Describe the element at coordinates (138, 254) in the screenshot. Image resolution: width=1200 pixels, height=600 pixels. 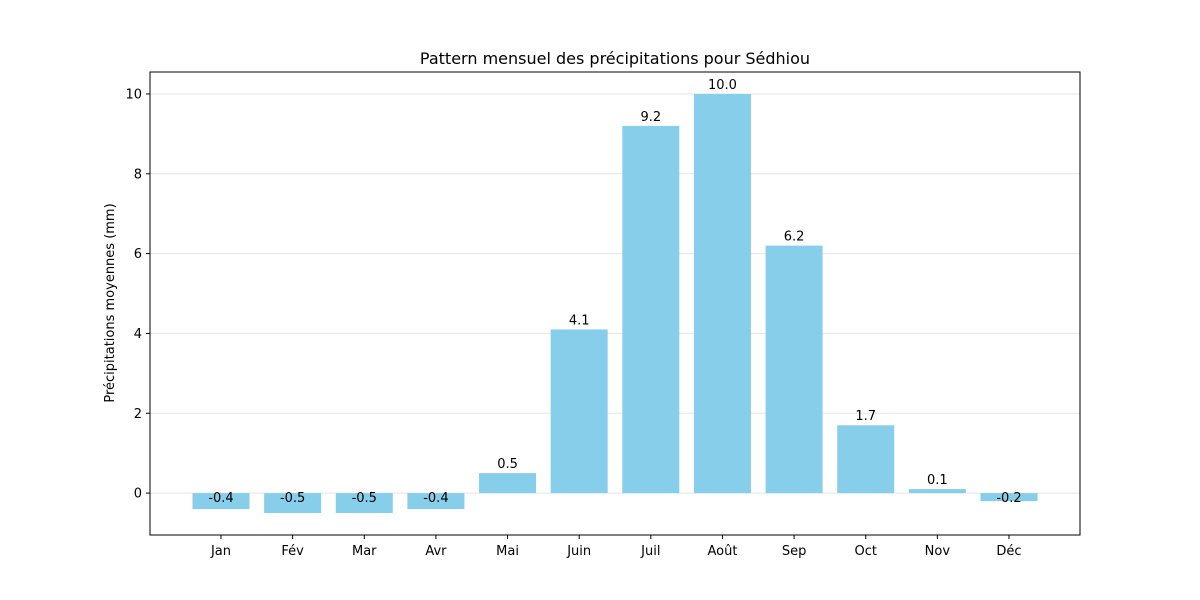
I see `y-tick-label: 6` at that location.